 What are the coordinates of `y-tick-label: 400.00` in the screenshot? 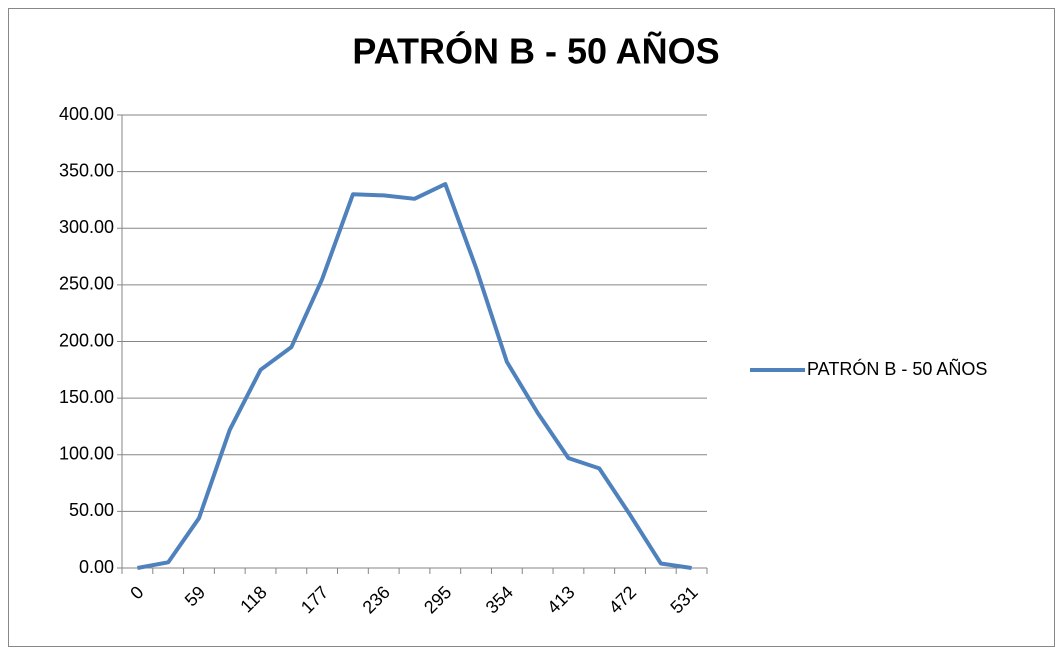 It's located at (86, 114).